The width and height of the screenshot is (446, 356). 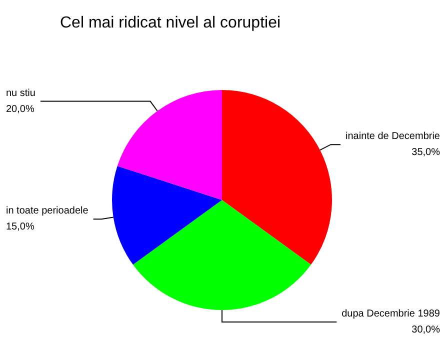 What do you see at coordinates (20, 227) in the screenshot?
I see `data-label: 15,0%` at bounding box center [20, 227].